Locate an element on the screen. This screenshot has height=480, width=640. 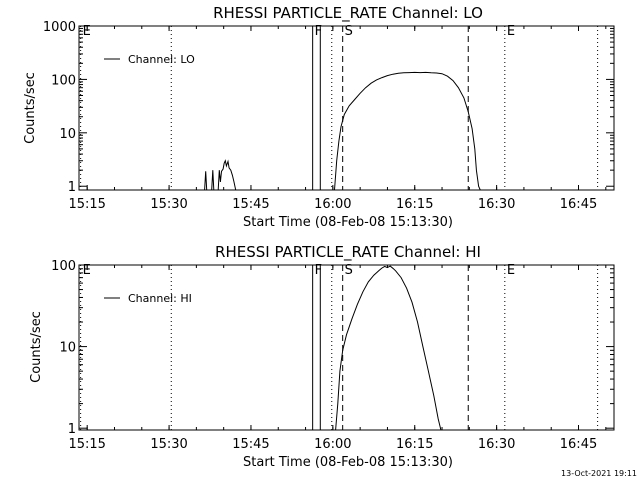
legend-label: Channel: HI is located at coordinates (160, 298).